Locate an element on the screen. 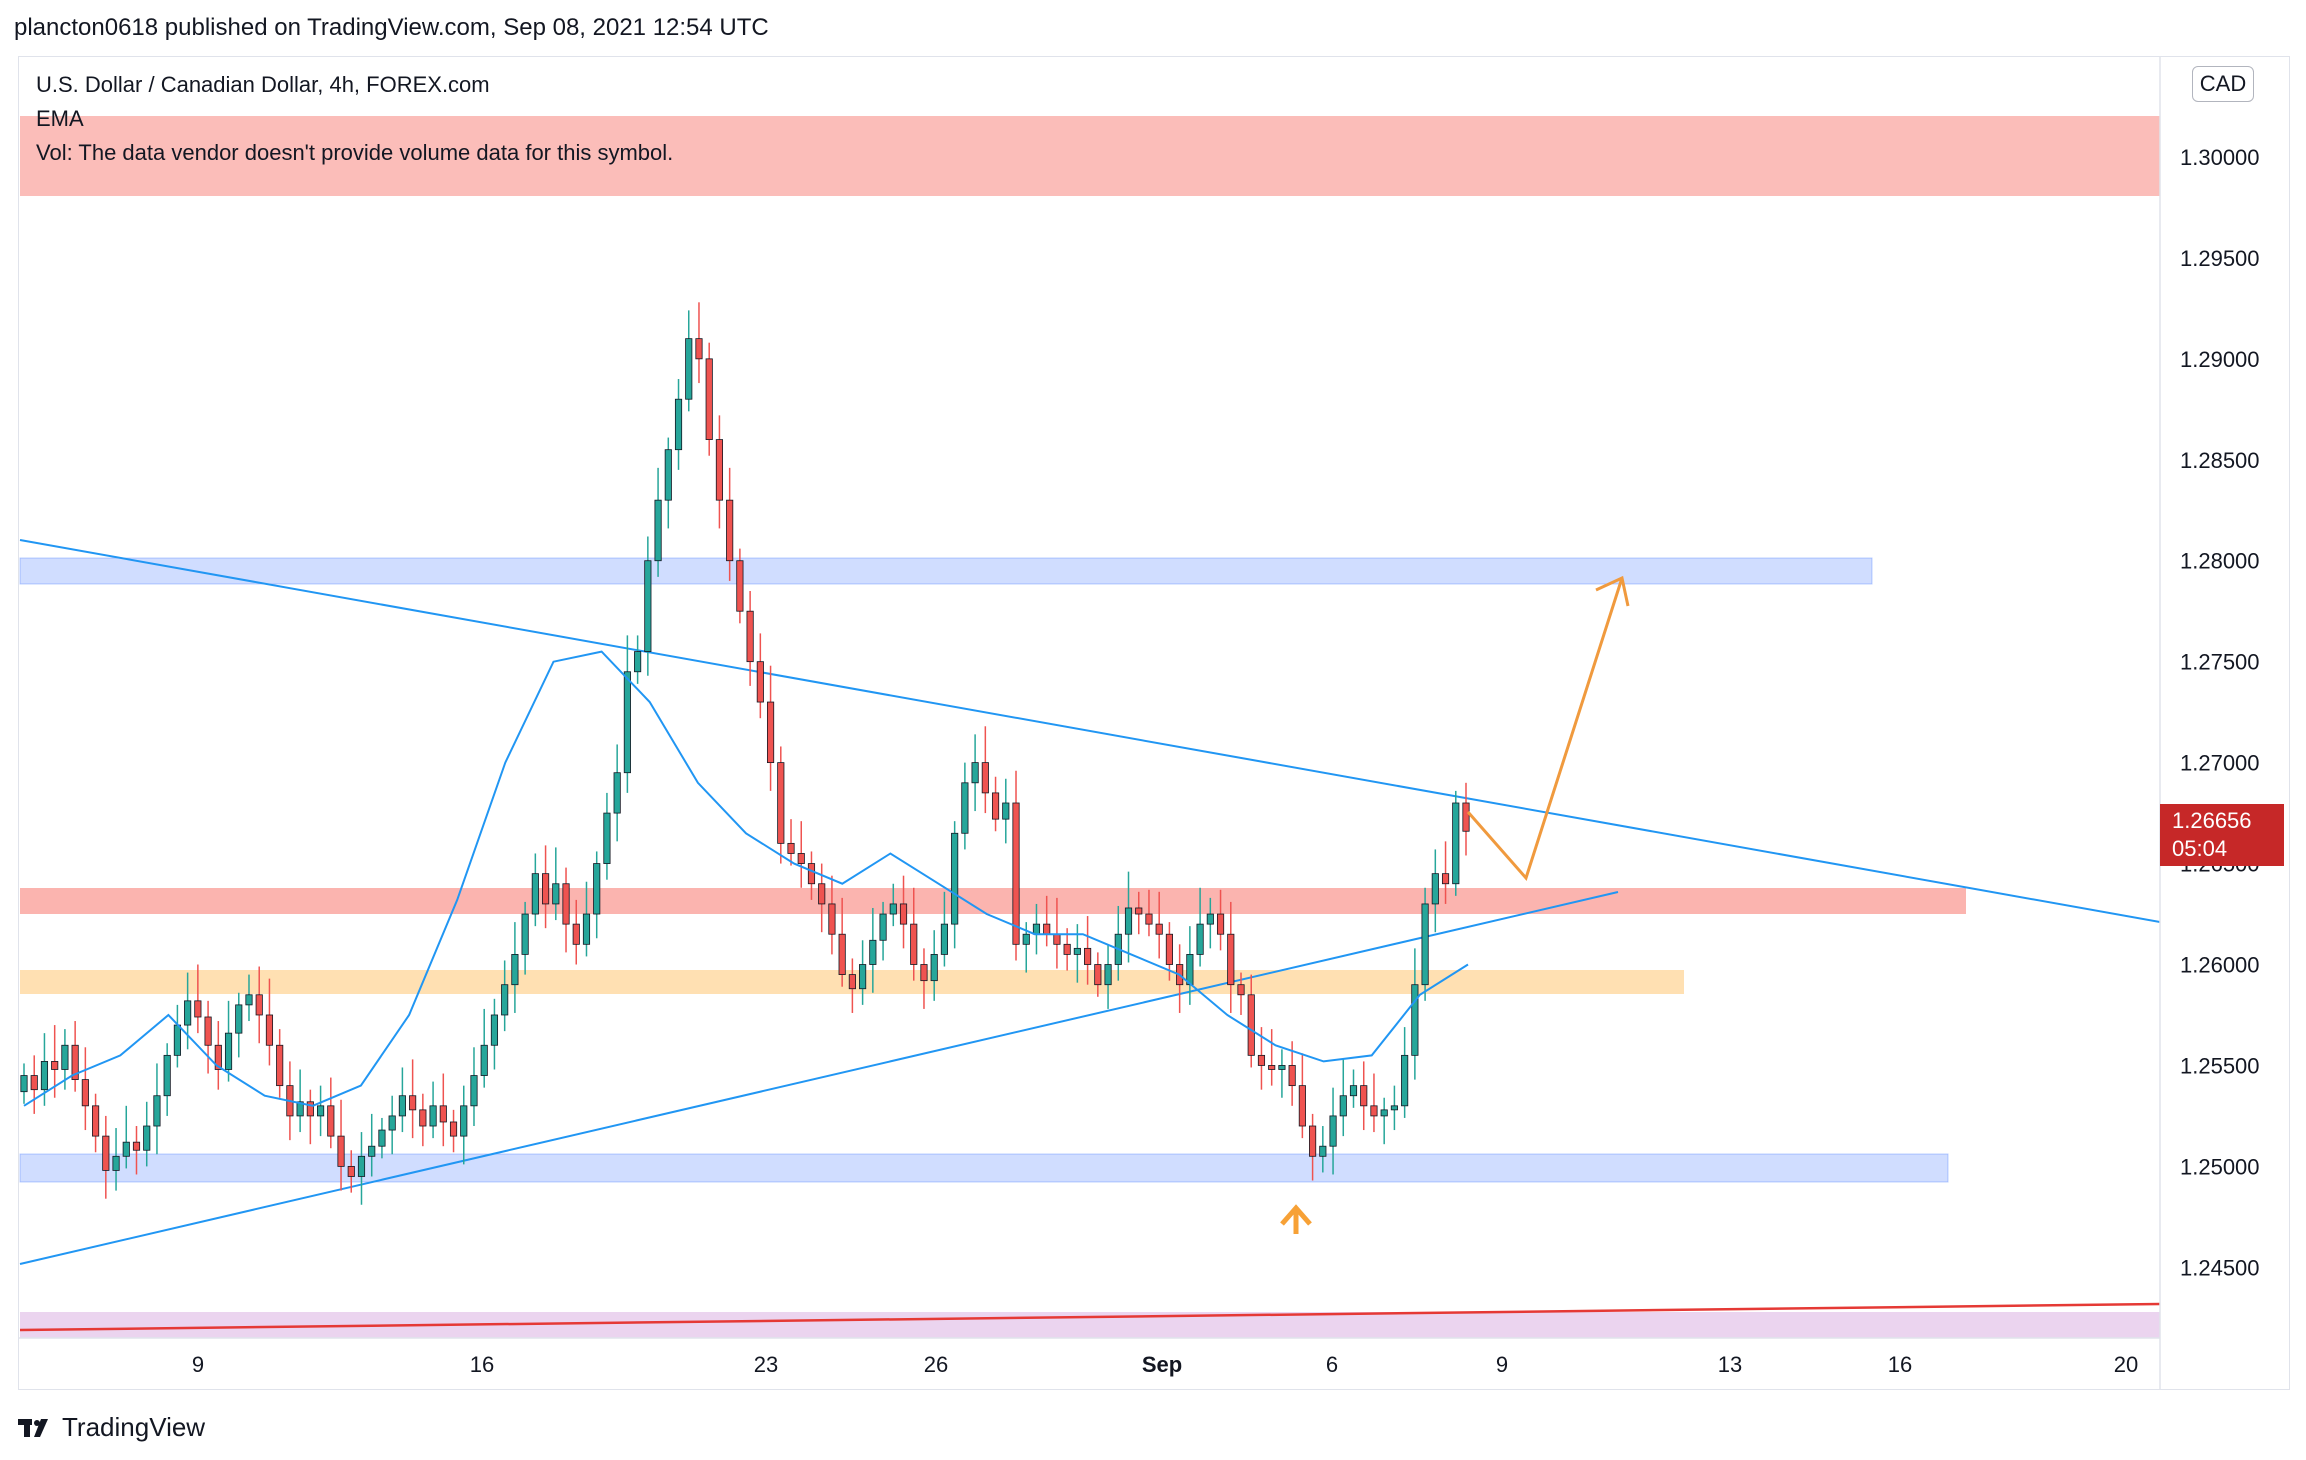  price-tick-label: 1.24500 is located at coordinates (2220, 1267).